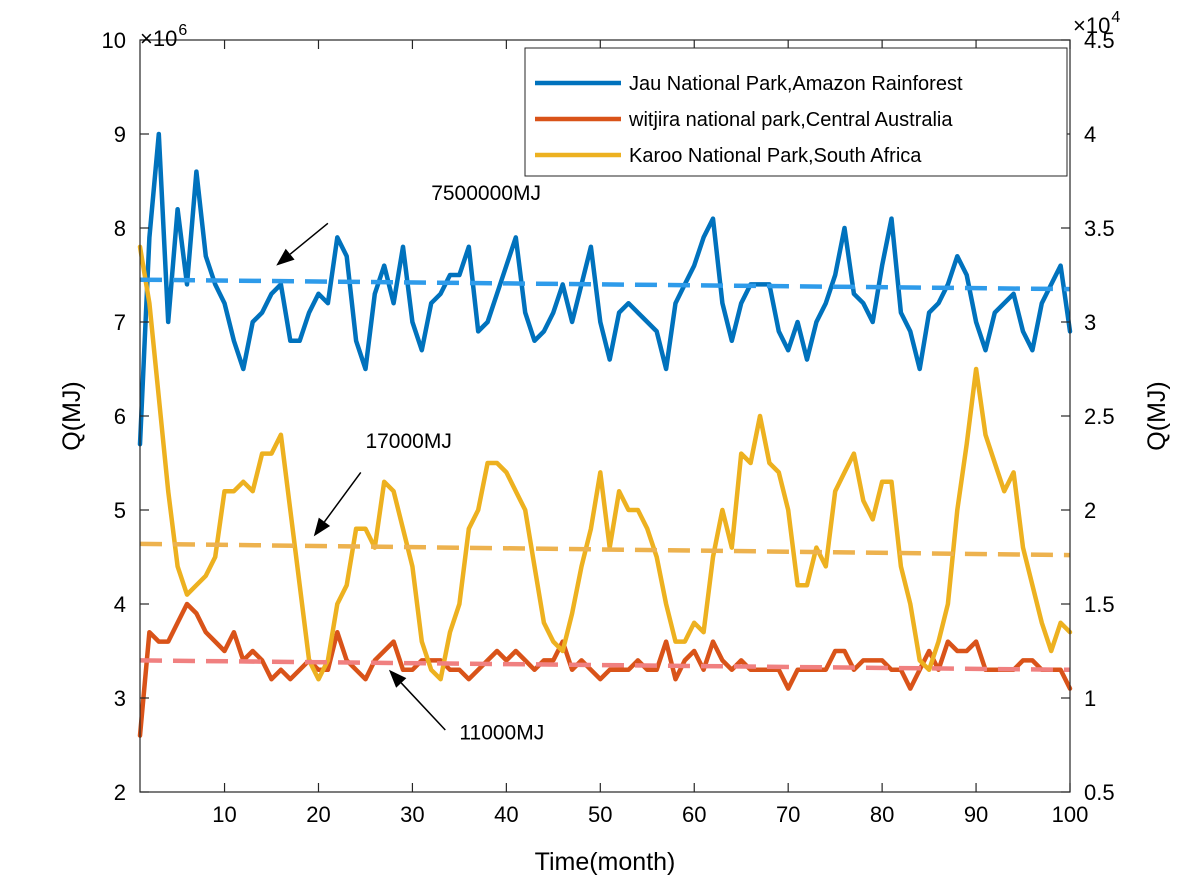  I want to click on x-tick-label: 30, so click(412, 814).